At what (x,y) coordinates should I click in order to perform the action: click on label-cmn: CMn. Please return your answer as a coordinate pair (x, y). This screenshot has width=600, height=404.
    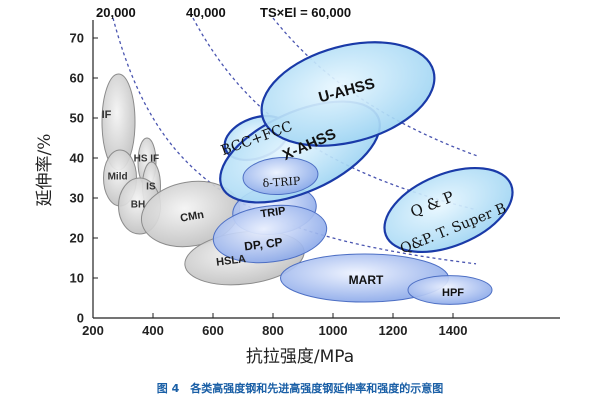
    Looking at the image, I should click on (192, 217).